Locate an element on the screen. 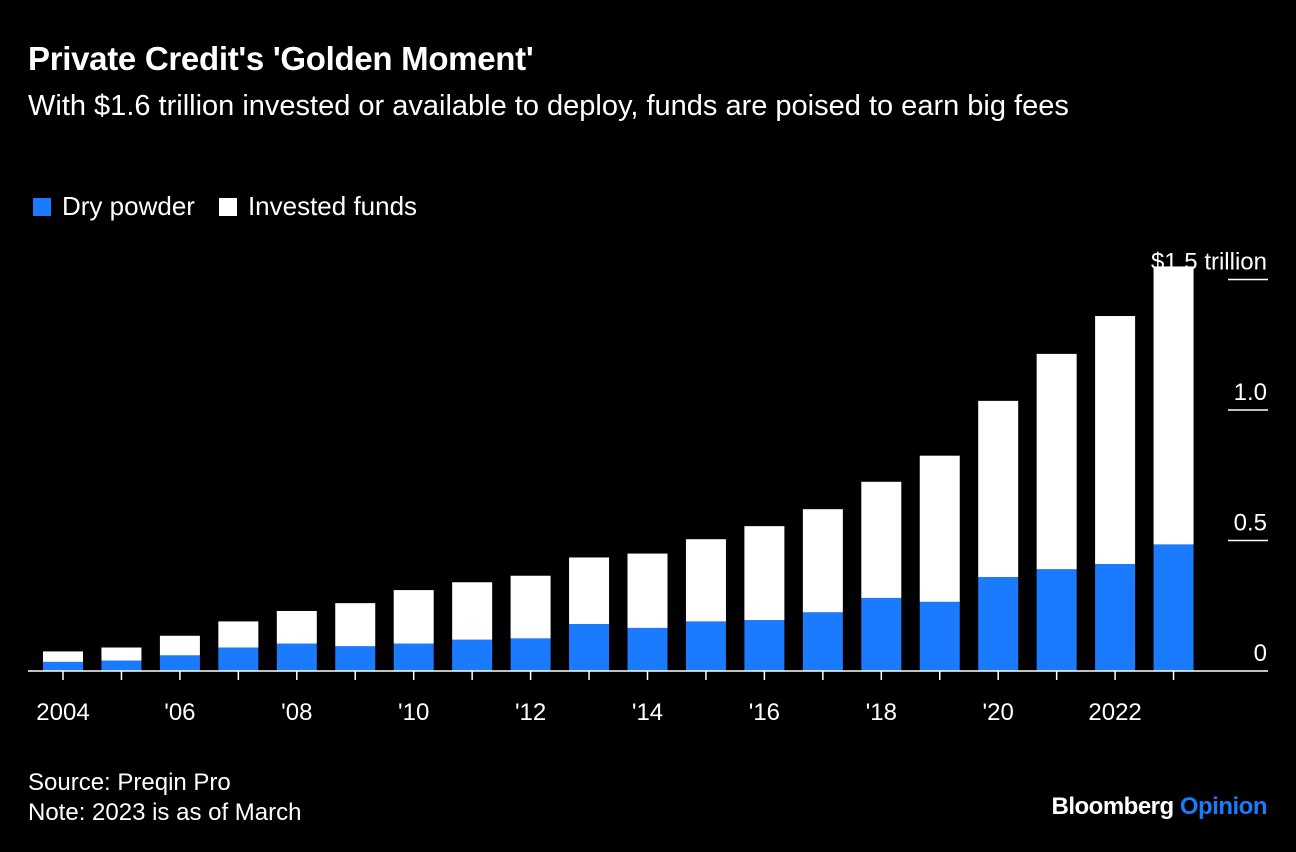 Image resolution: width=1296 pixels, height=852 pixels. bar-dry-powder-2014 is located at coordinates (647, 649).